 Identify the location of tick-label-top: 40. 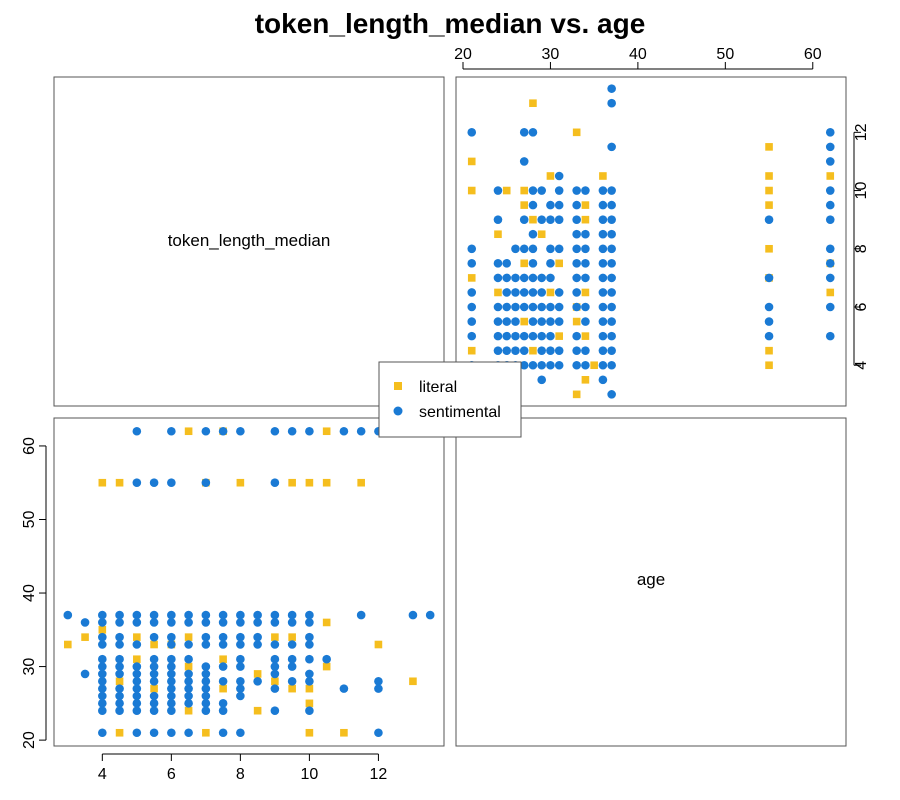
(638, 54).